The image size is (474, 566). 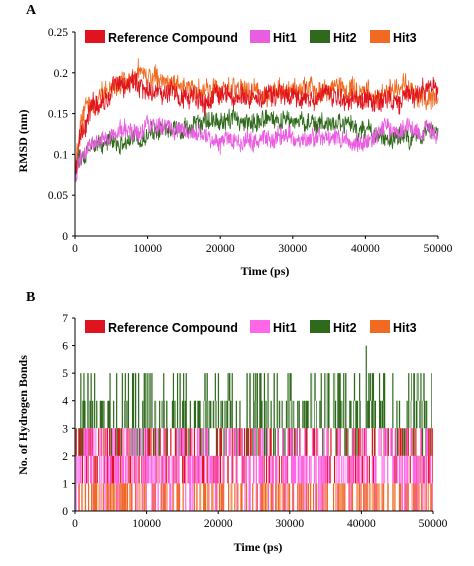 I want to click on panel-a-legend: Reference Compound Hit1 Hit2 Hit3, so click(x=251, y=37).